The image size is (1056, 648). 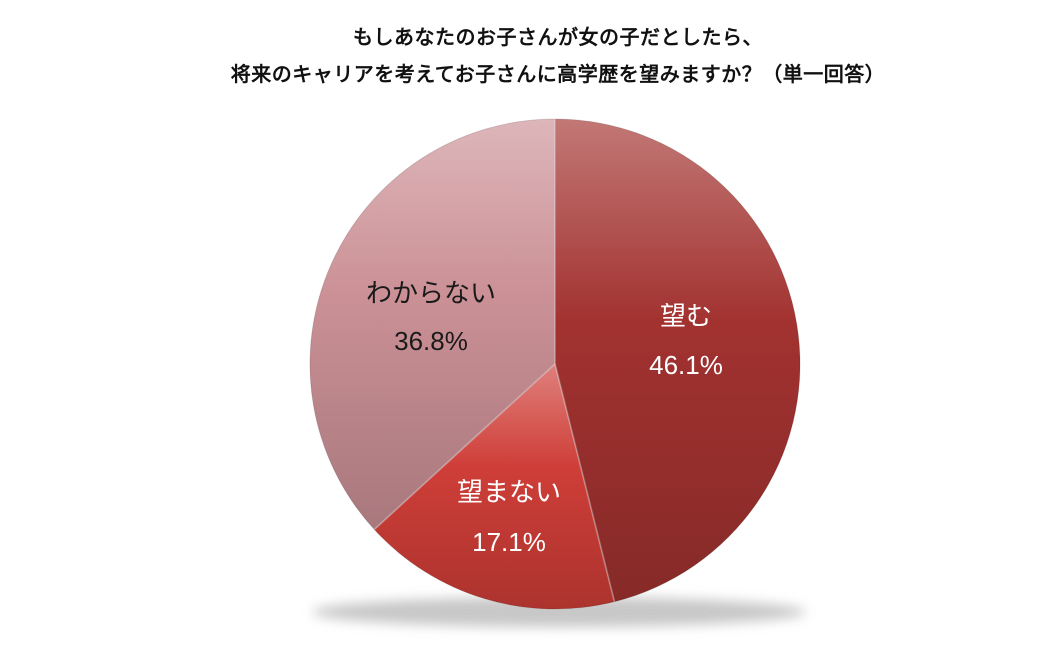 I want to click on pie-slice-label-0: 望む, so click(x=686, y=316).